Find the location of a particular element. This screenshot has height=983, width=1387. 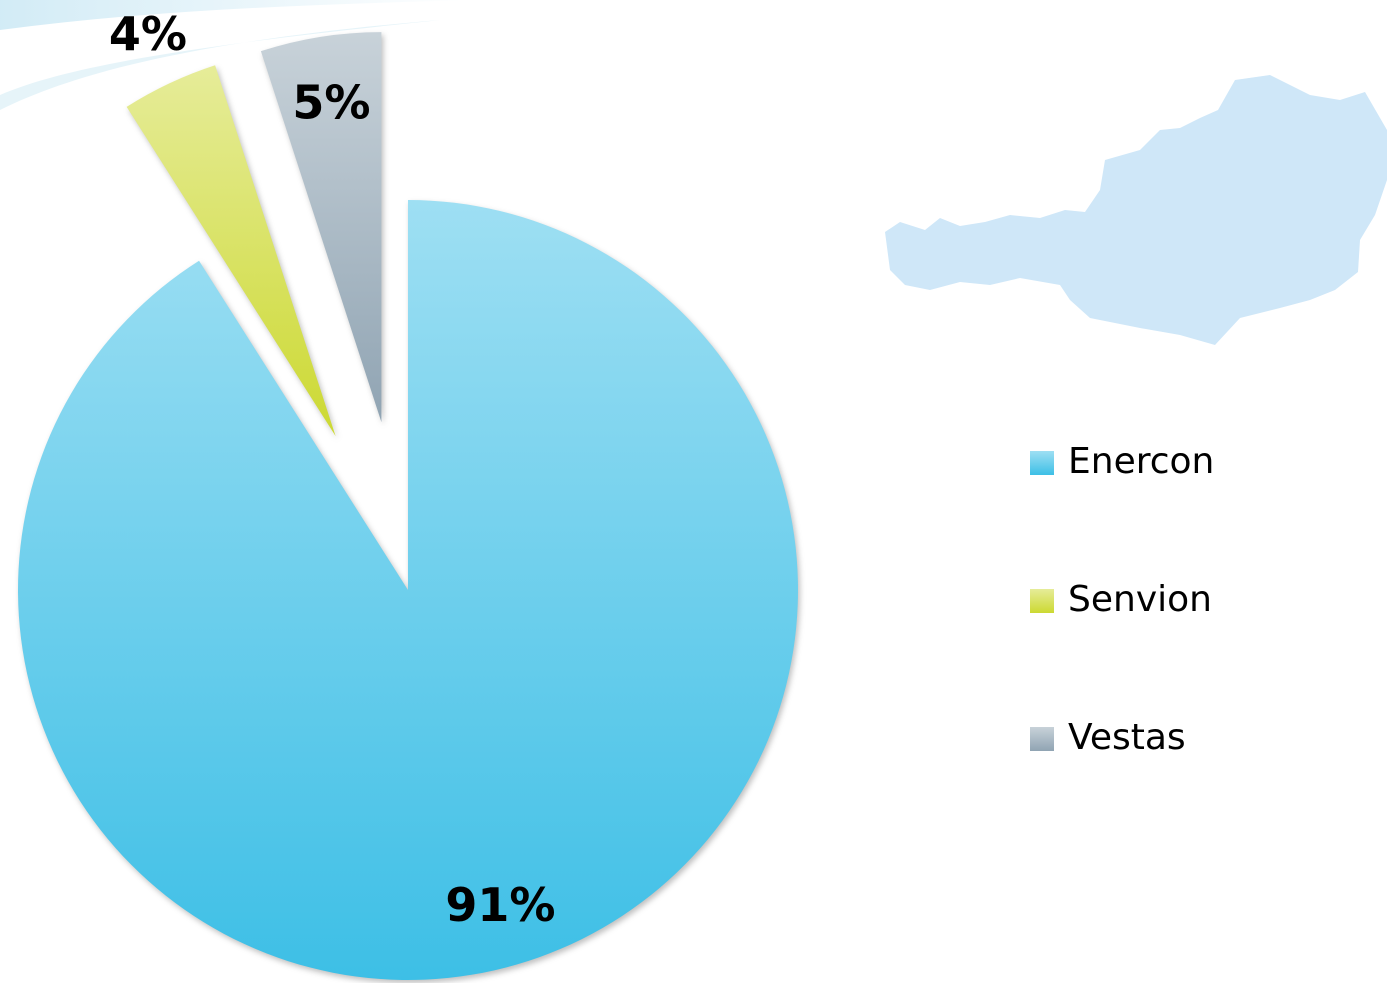

legend-label: Vestas is located at coordinates (1127, 737).